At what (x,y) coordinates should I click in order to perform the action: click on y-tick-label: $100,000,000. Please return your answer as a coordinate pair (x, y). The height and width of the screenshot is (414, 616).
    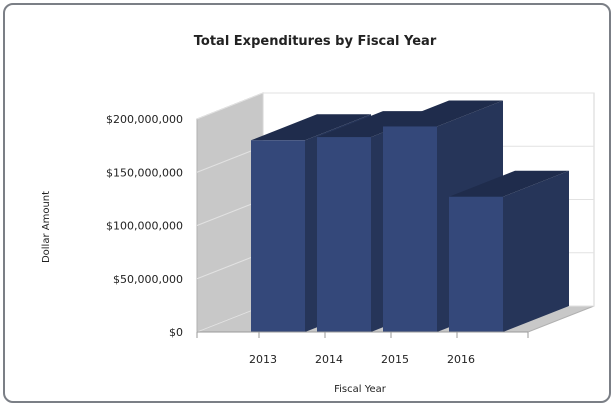
    Looking at the image, I should click on (144, 226).